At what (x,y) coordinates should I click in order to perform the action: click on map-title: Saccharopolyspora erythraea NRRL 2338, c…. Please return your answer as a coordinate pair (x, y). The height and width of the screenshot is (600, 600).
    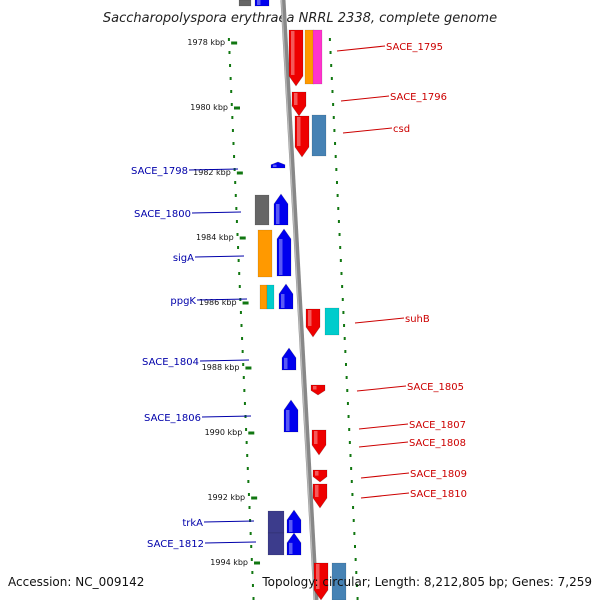
    Looking at the image, I should click on (300, 18).